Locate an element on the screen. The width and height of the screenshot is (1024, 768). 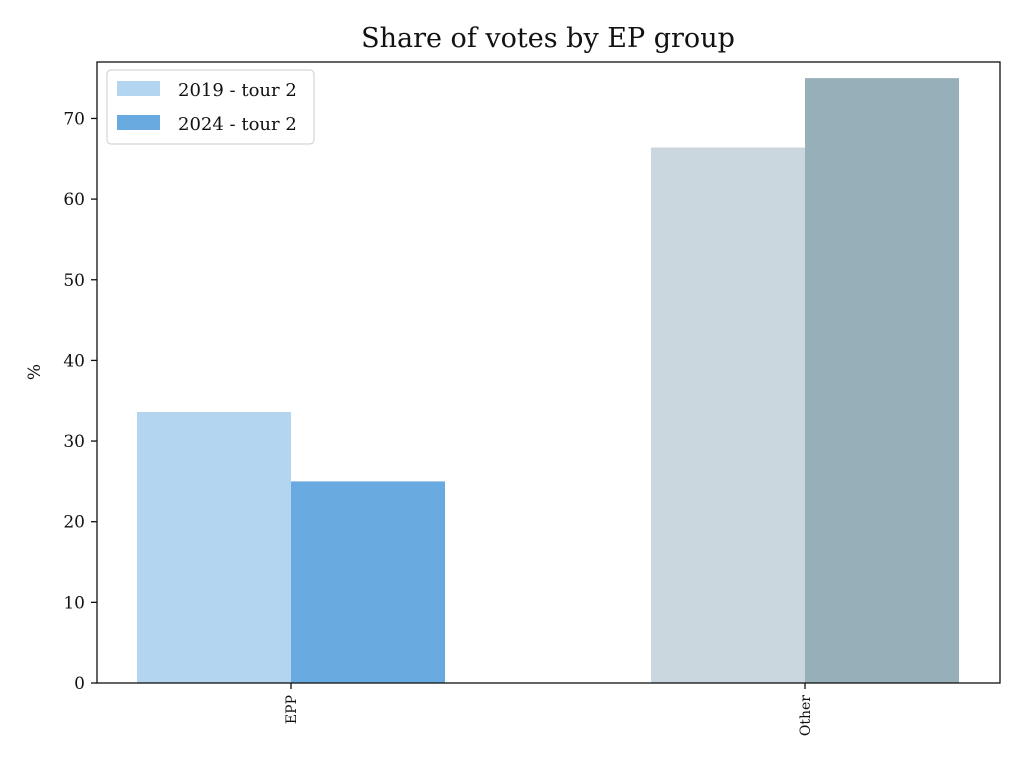
y-tick-label: 20 is located at coordinates (74, 523).